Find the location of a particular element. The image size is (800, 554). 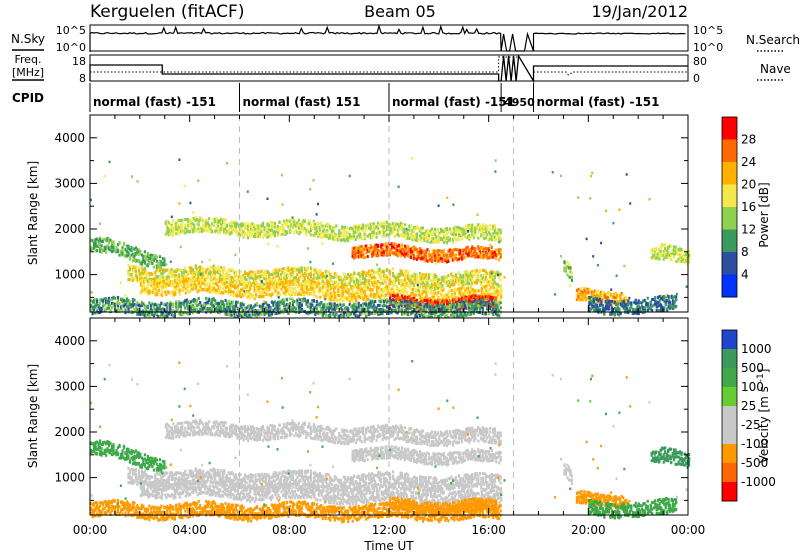

frequency-trace is located at coordinates (388, 68).